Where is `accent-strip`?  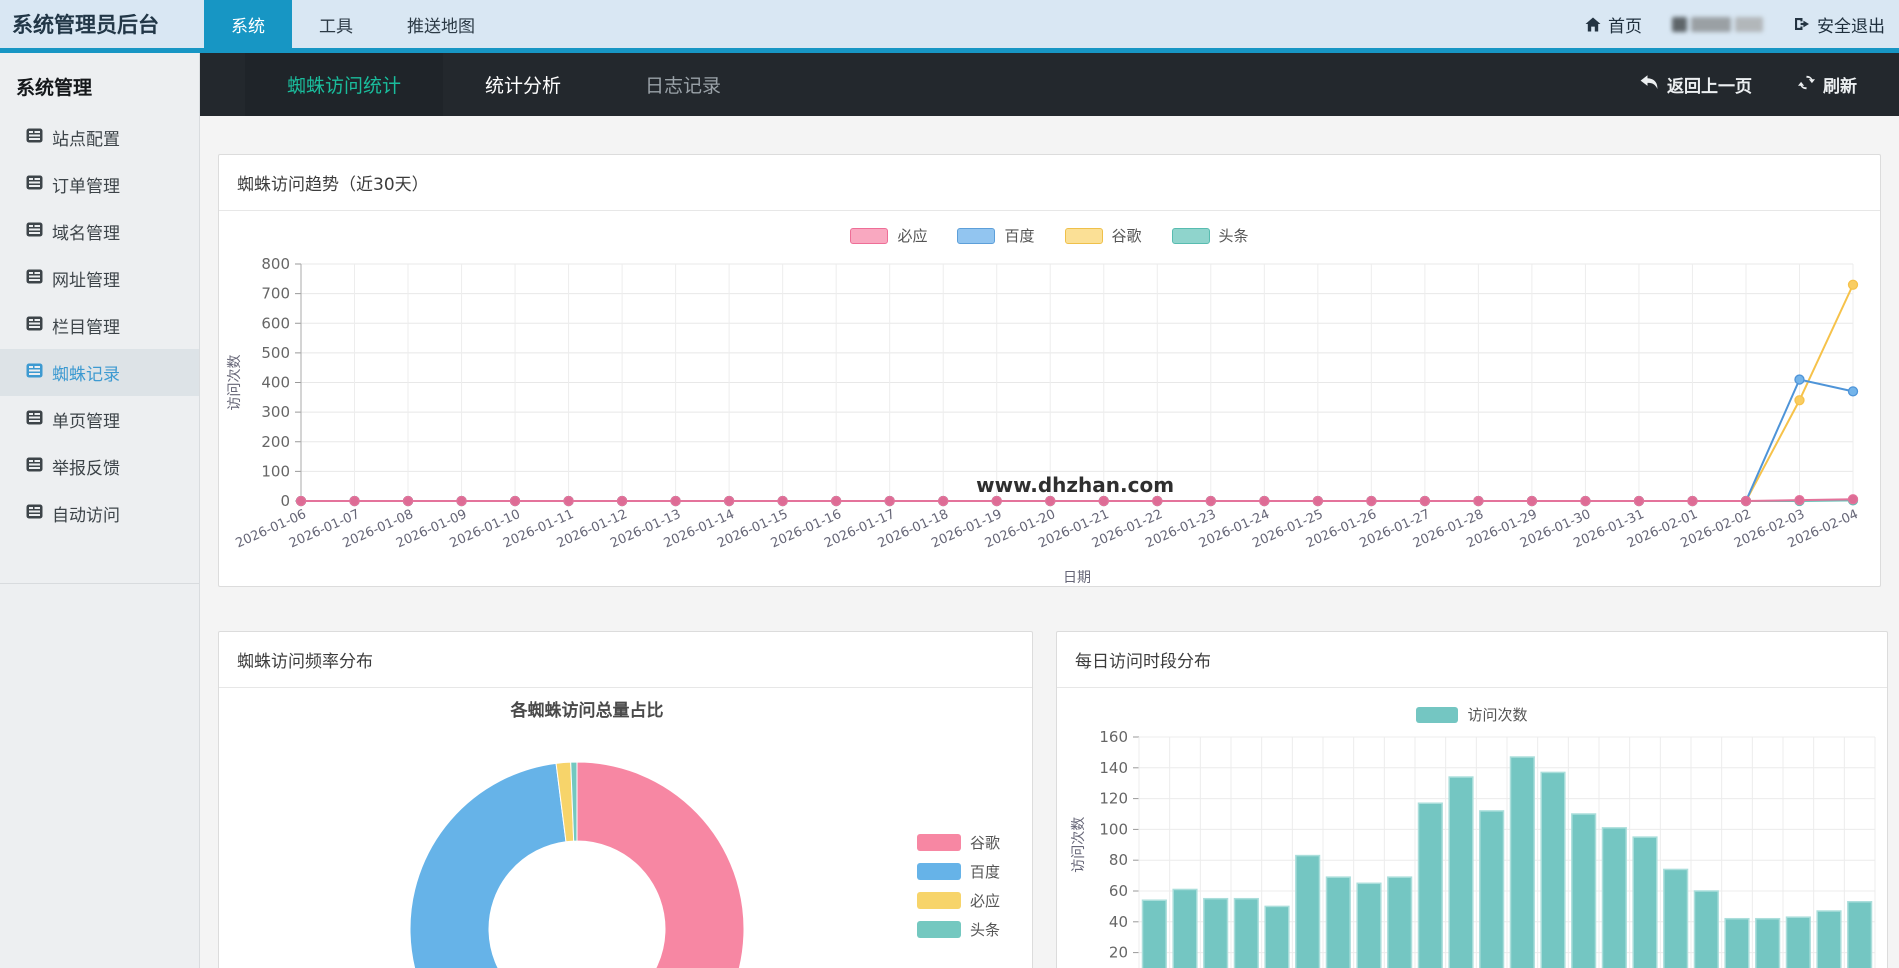
accent-strip is located at coordinates (949, 50).